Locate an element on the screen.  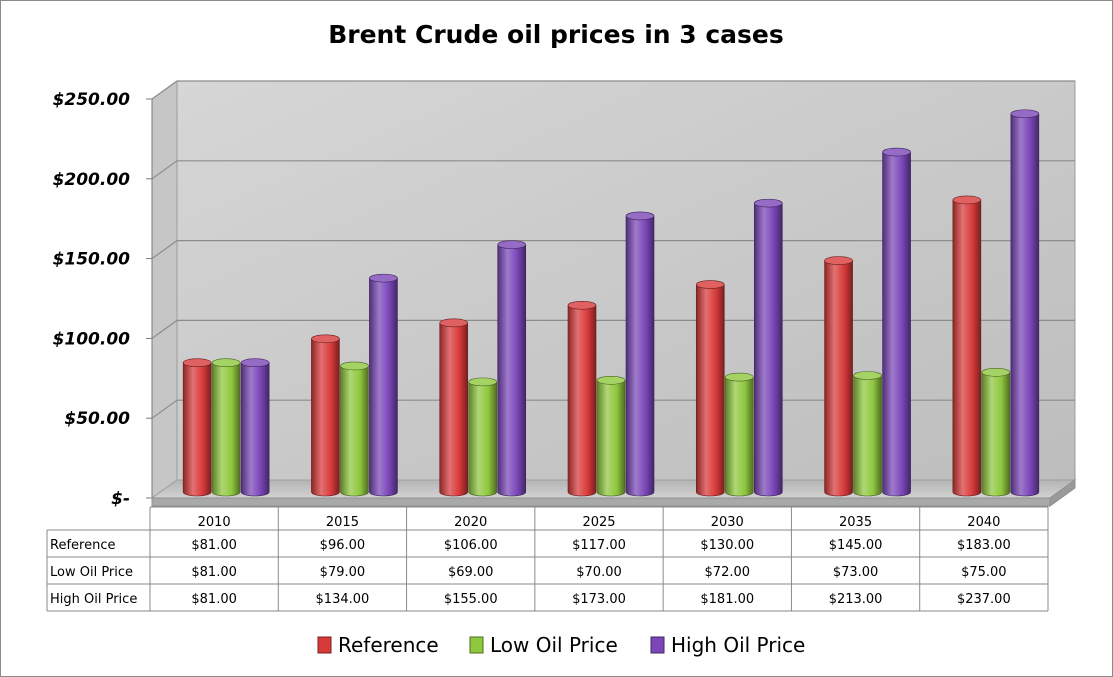
table-cell: $96.00 is located at coordinates (343, 545).